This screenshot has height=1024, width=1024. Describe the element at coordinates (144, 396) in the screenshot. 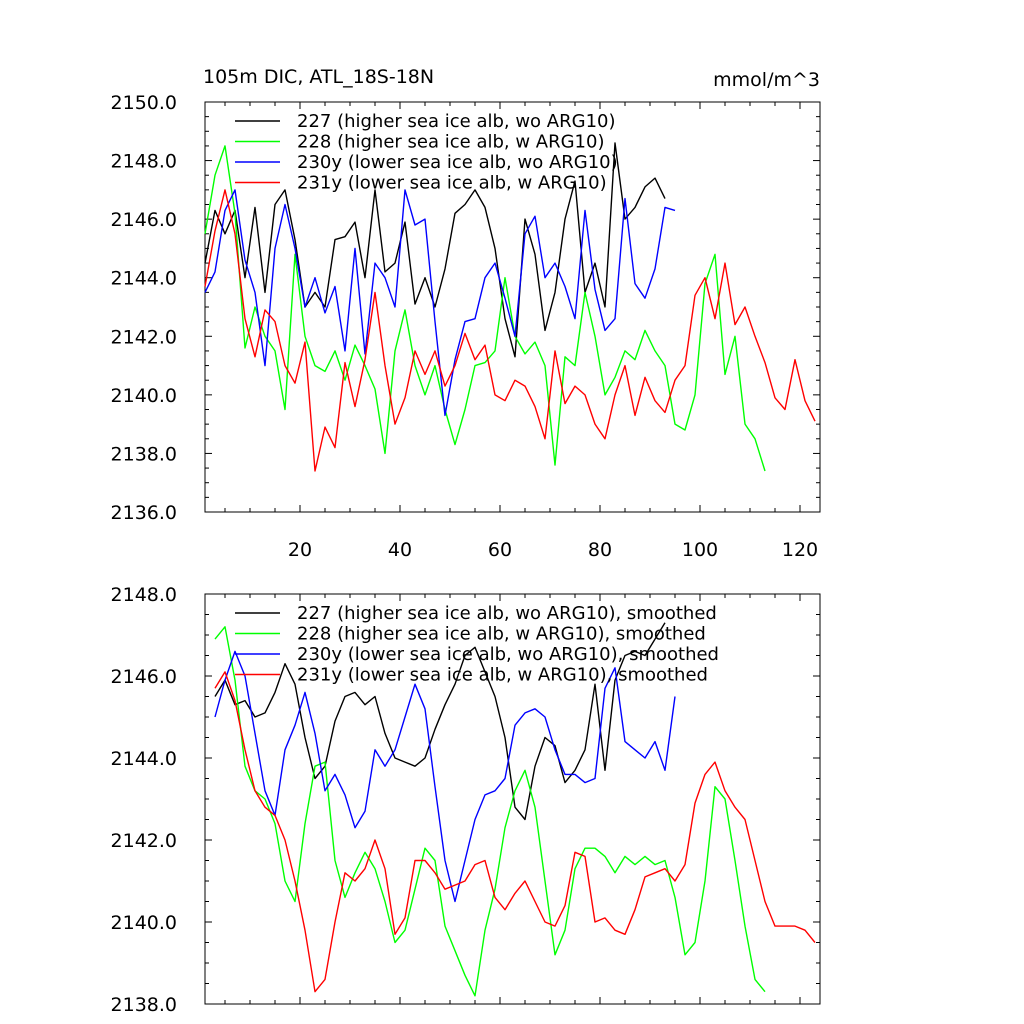

I see `top-y-tick-label: 2140.0` at that location.